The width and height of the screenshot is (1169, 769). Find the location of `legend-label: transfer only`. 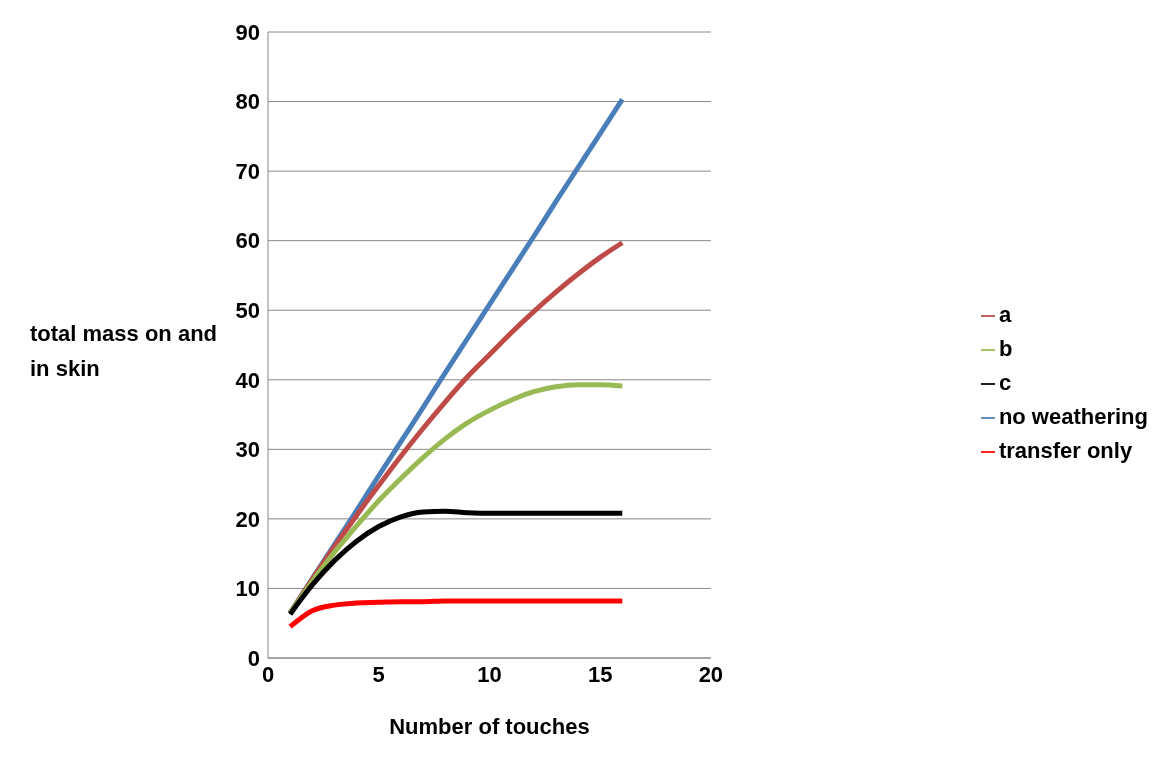

legend-label: transfer only is located at coordinates (1065, 450).